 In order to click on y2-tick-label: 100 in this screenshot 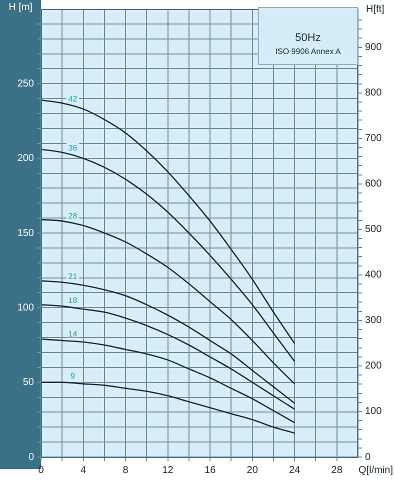, I will do `click(373, 412)`.